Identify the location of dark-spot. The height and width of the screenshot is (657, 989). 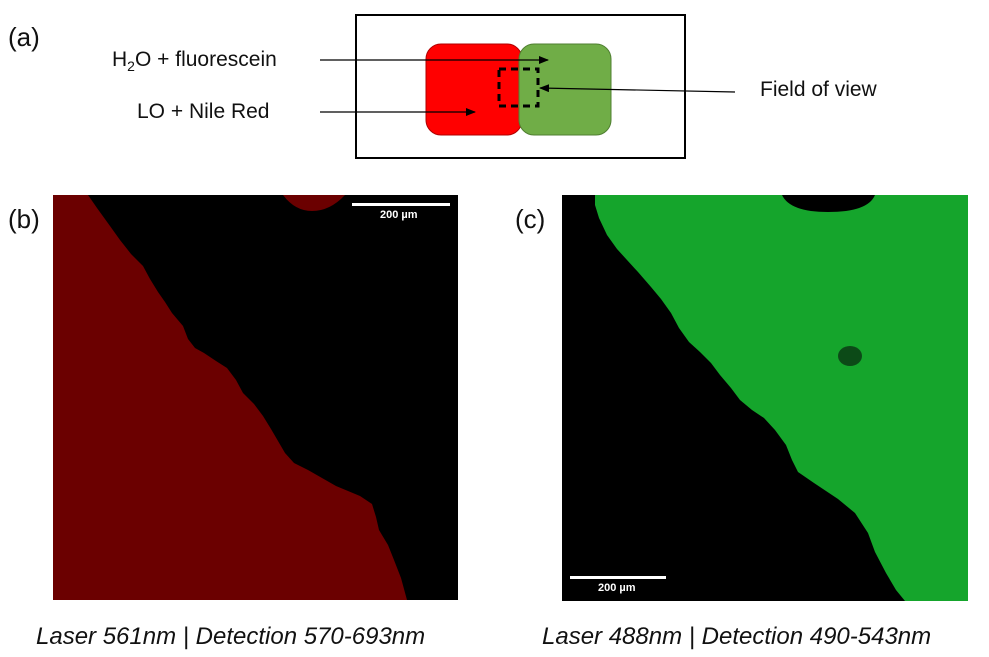
(850, 356).